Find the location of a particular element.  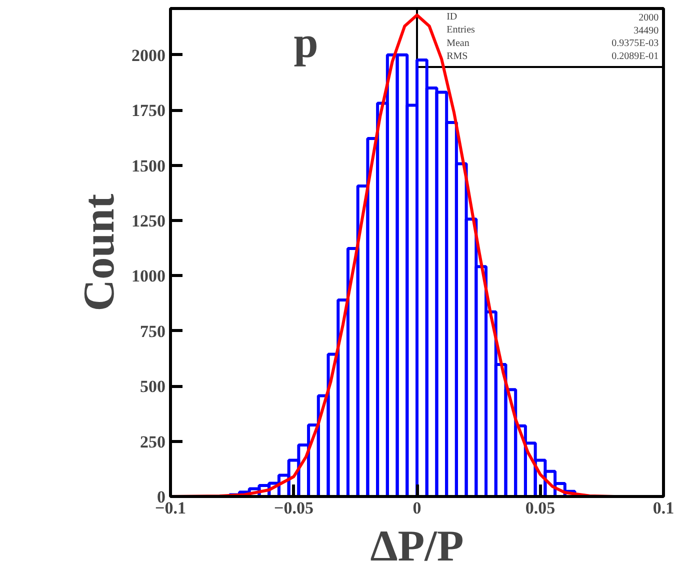

x-tick-label: −0.05 is located at coordinates (294, 508).